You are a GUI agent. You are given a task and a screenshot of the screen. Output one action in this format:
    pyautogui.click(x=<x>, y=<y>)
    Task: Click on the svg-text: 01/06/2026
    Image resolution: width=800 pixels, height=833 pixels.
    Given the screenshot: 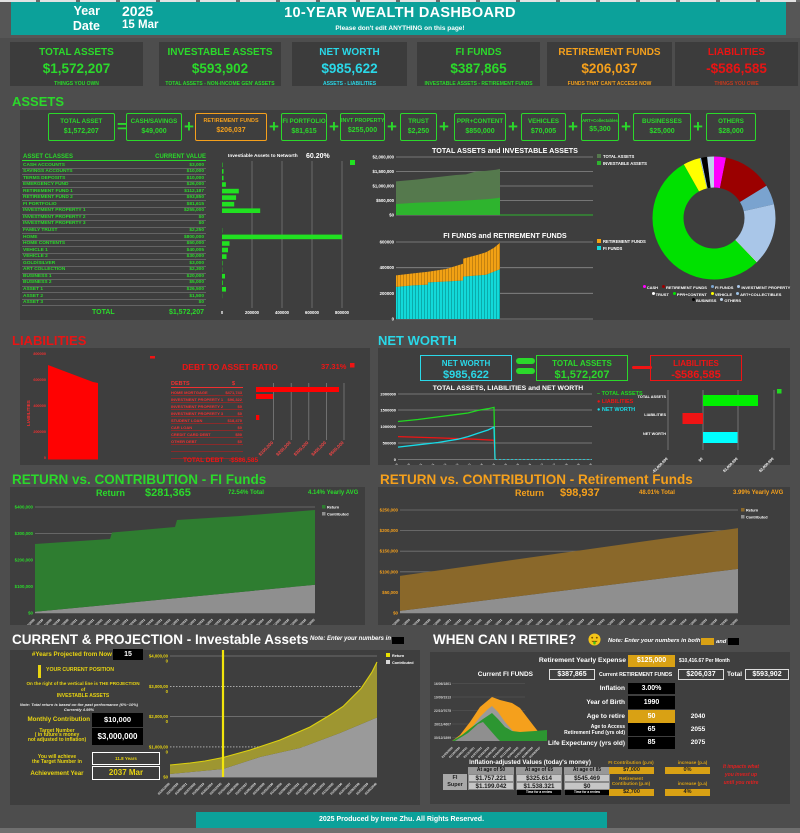 What is the action you would take?
    pyautogui.click(x=525, y=463)
    